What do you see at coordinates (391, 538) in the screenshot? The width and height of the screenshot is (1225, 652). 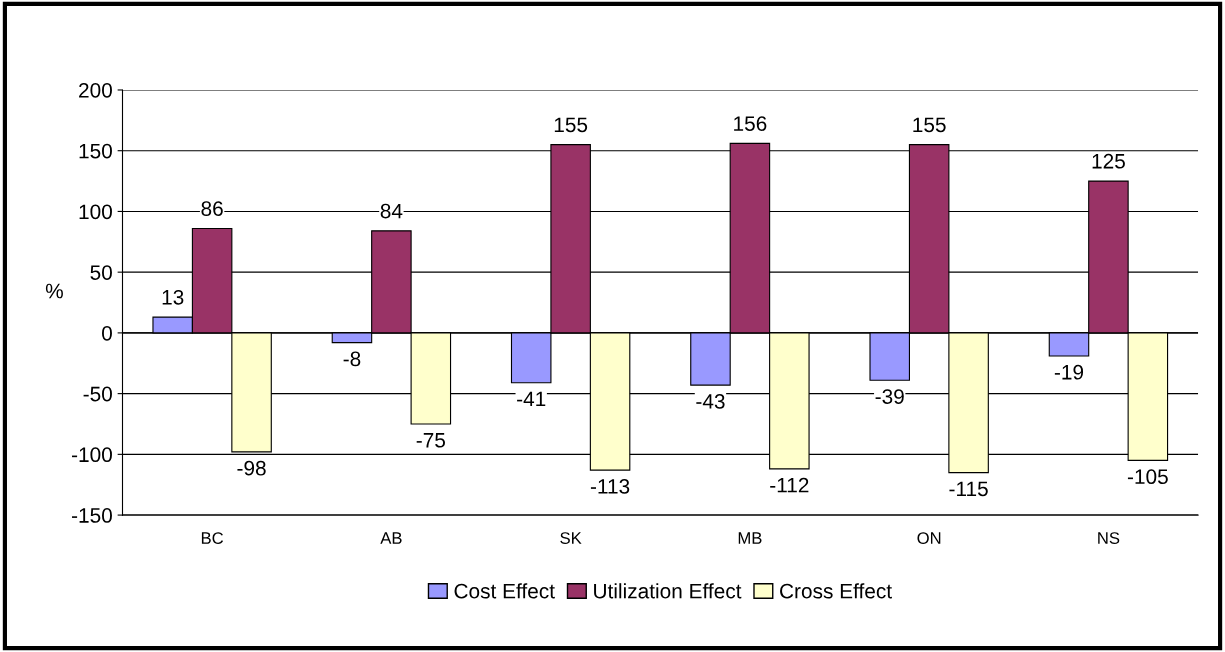 I see `x-tick-label: AB` at bounding box center [391, 538].